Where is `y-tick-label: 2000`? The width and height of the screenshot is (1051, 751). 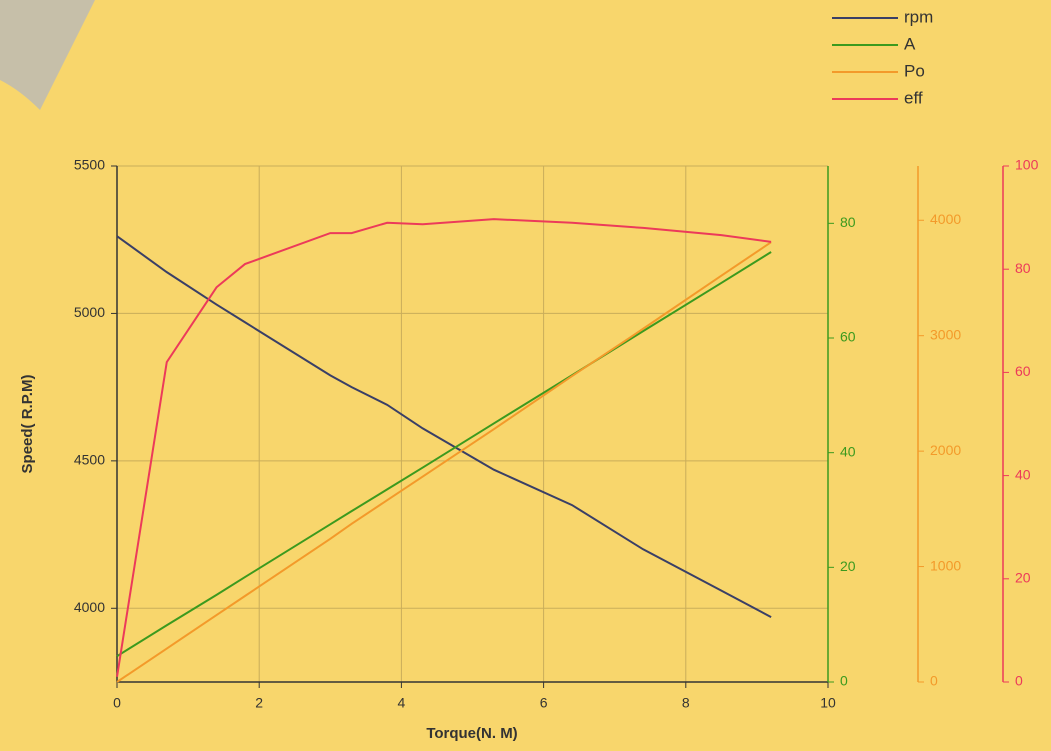 y-tick-label: 2000 is located at coordinates (945, 450).